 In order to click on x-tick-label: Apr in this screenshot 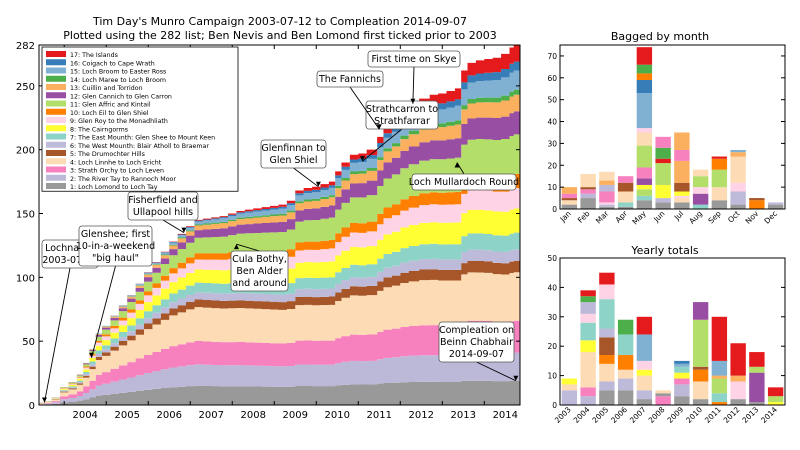, I will do `click(621, 216)`.